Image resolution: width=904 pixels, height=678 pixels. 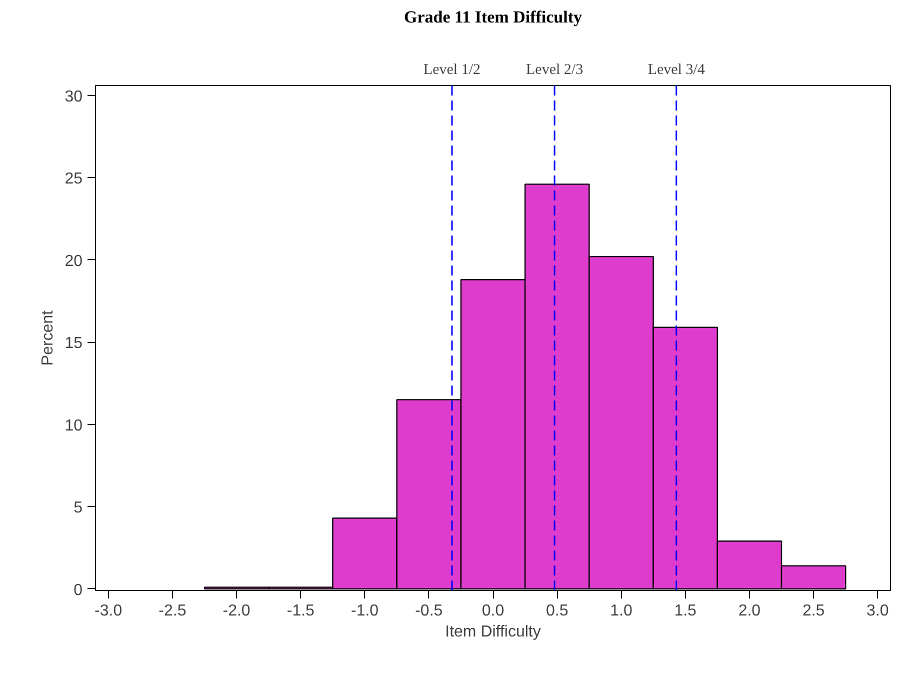 What do you see at coordinates (493, 17) in the screenshot?
I see `chart-title: Grade 11 Item Difficulty` at bounding box center [493, 17].